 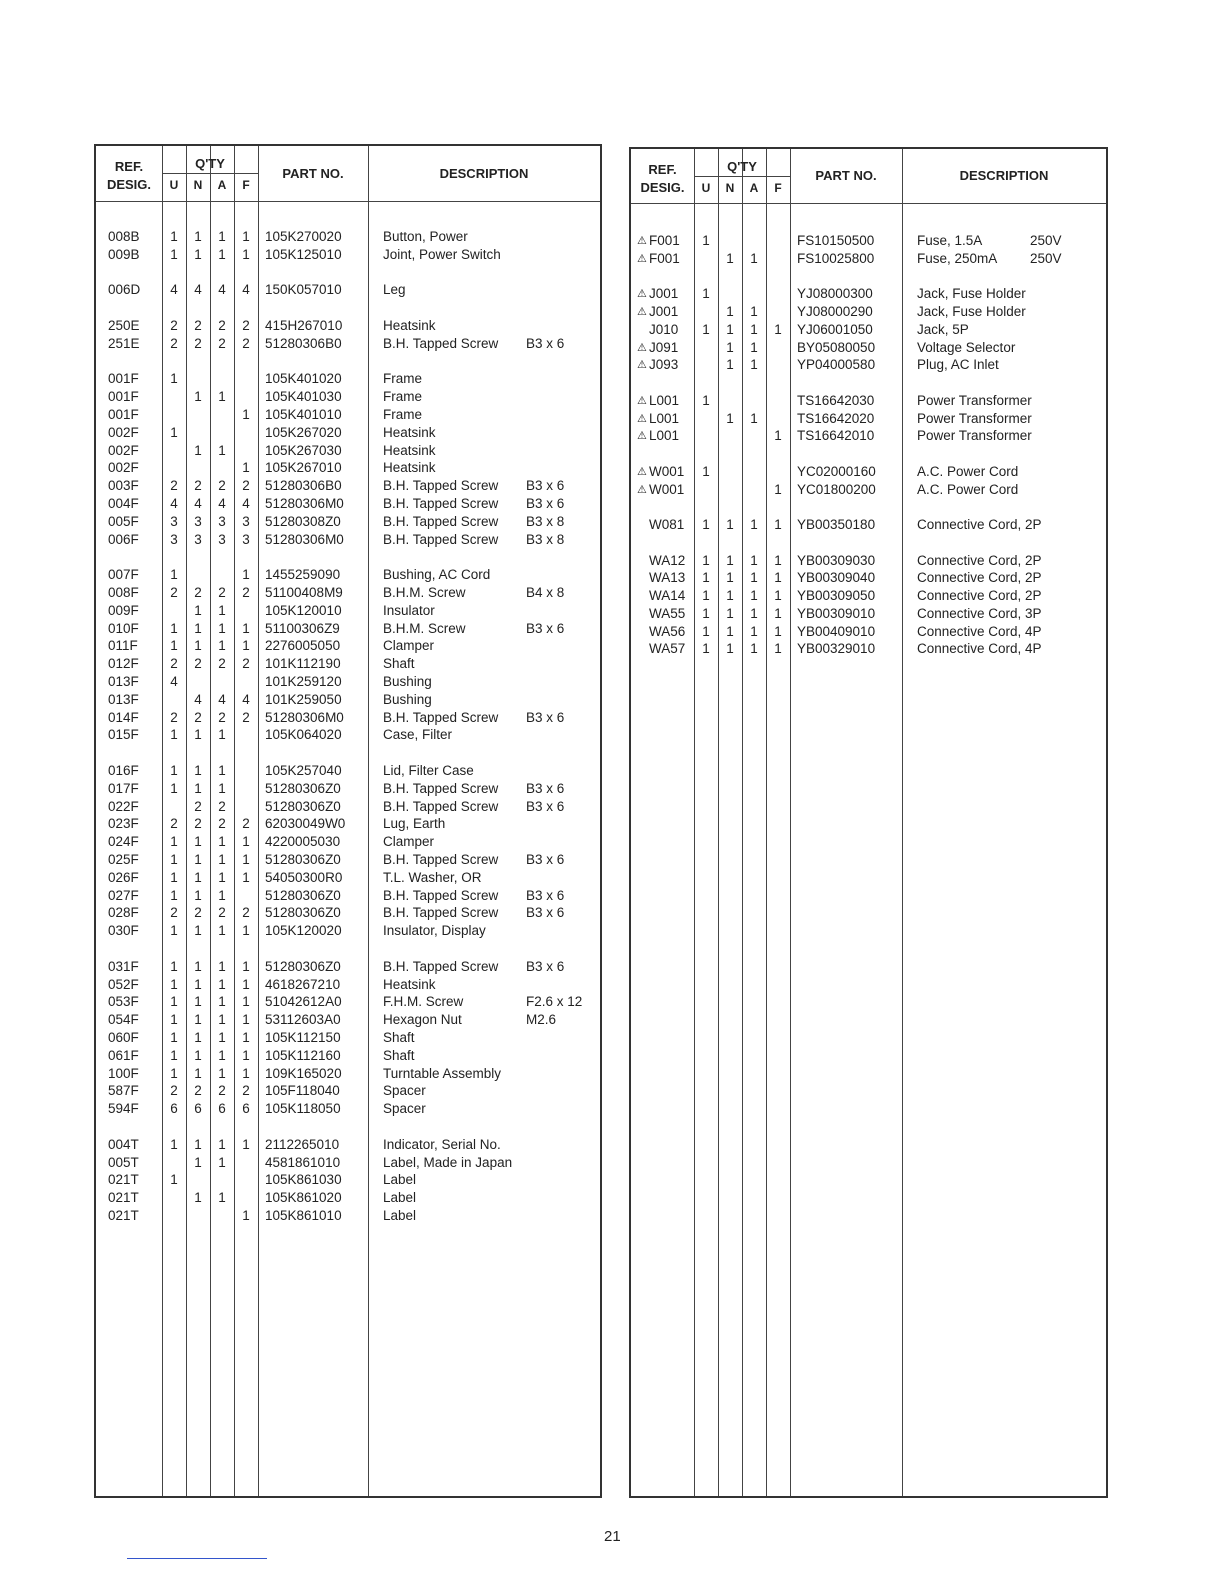 What do you see at coordinates (123, 397) in the screenshot?
I see `ref-desig: 001F` at bounding box center [123, 397].